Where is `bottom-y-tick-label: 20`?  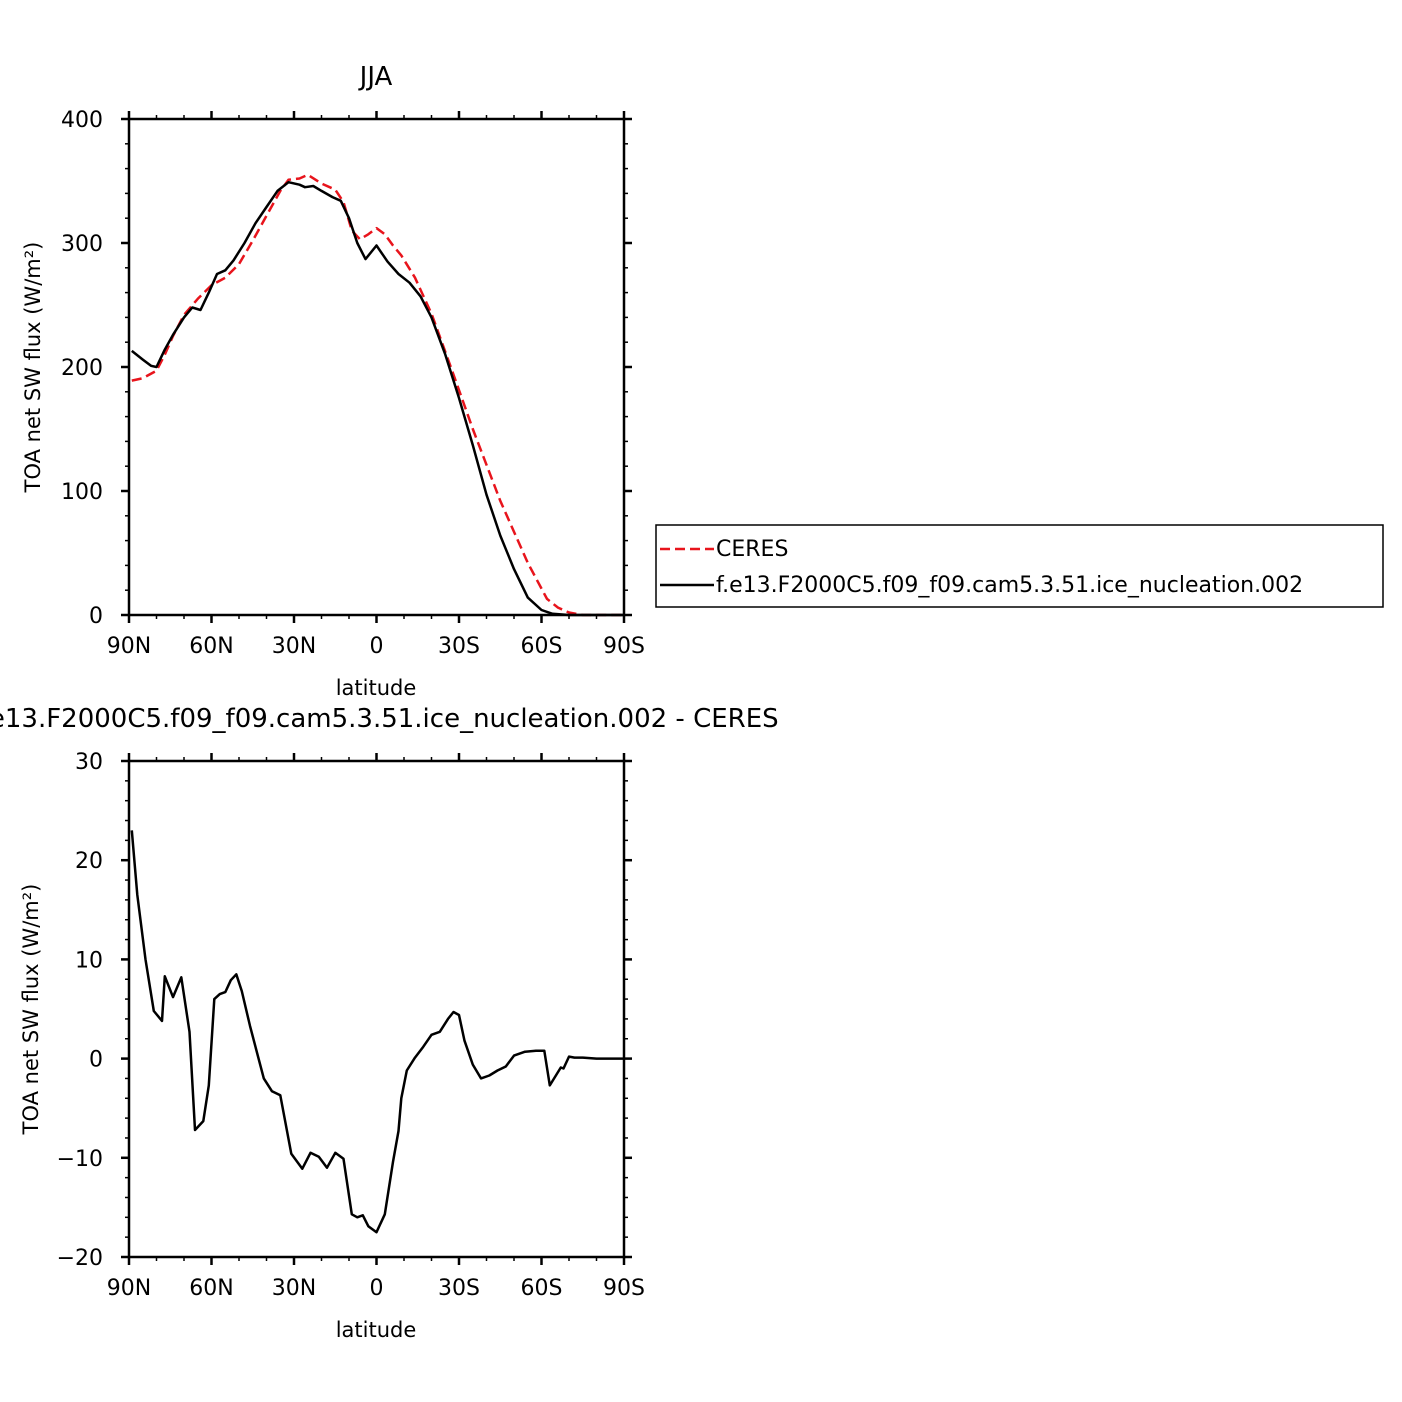 bottom-y-tick-label: 20 is located at coordinates (89, 861).